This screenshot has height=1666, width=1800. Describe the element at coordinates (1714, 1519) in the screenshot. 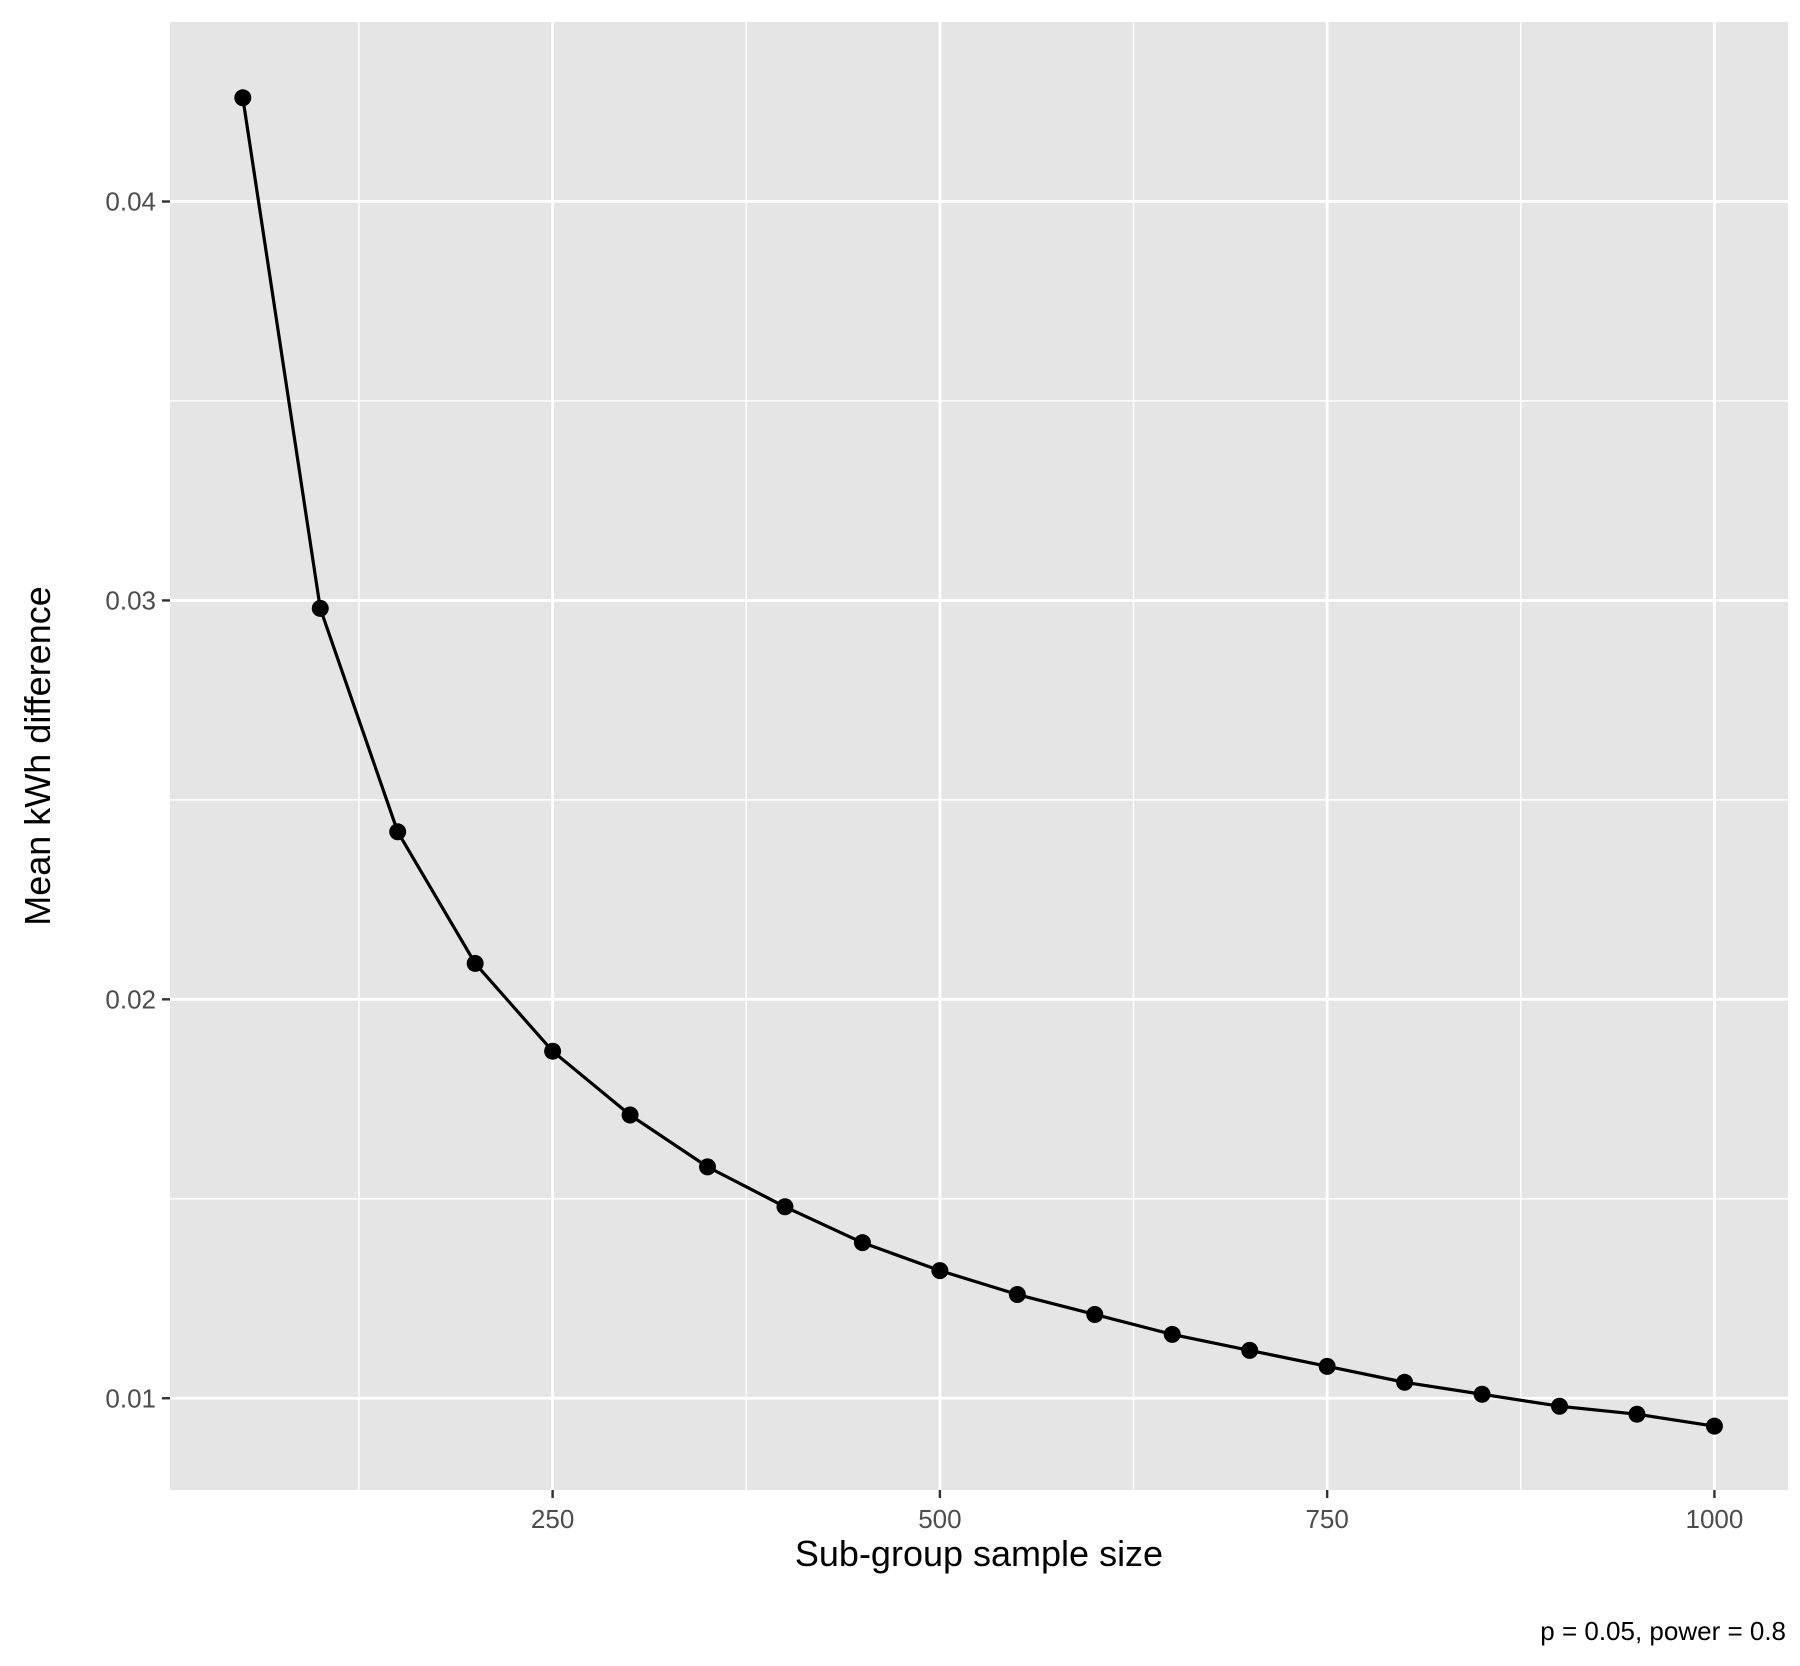

I see `x-tick-label-3: 1000` at that location.